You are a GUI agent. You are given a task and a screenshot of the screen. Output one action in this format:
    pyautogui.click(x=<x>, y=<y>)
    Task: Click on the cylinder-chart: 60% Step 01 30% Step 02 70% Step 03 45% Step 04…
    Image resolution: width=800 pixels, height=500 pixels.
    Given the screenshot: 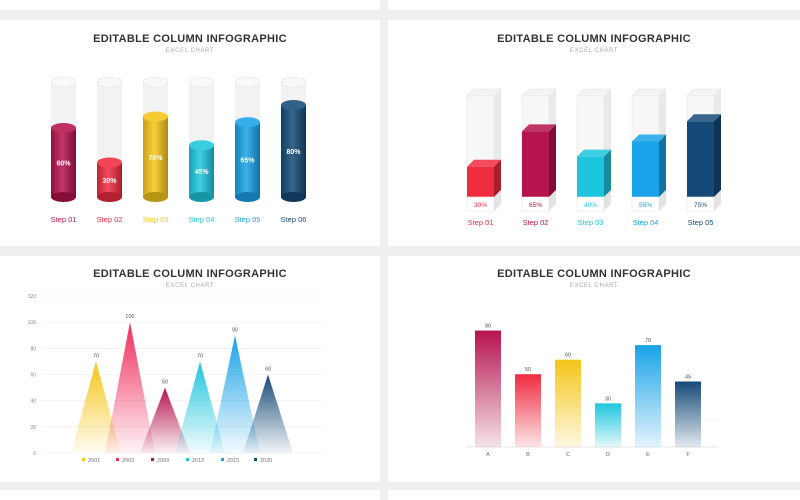 What is the action you would take?
    pyautogui.click(x=178, y=150)
    